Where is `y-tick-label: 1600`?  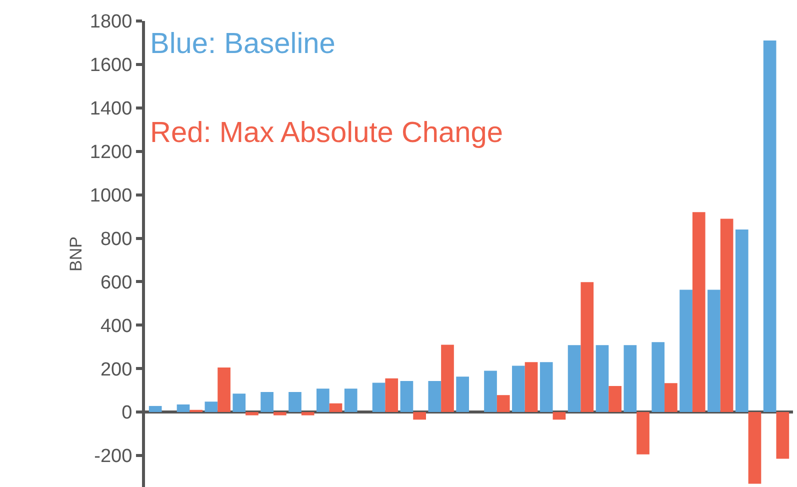
y-tick-label: 1600 is located at coordinates (111, 65).